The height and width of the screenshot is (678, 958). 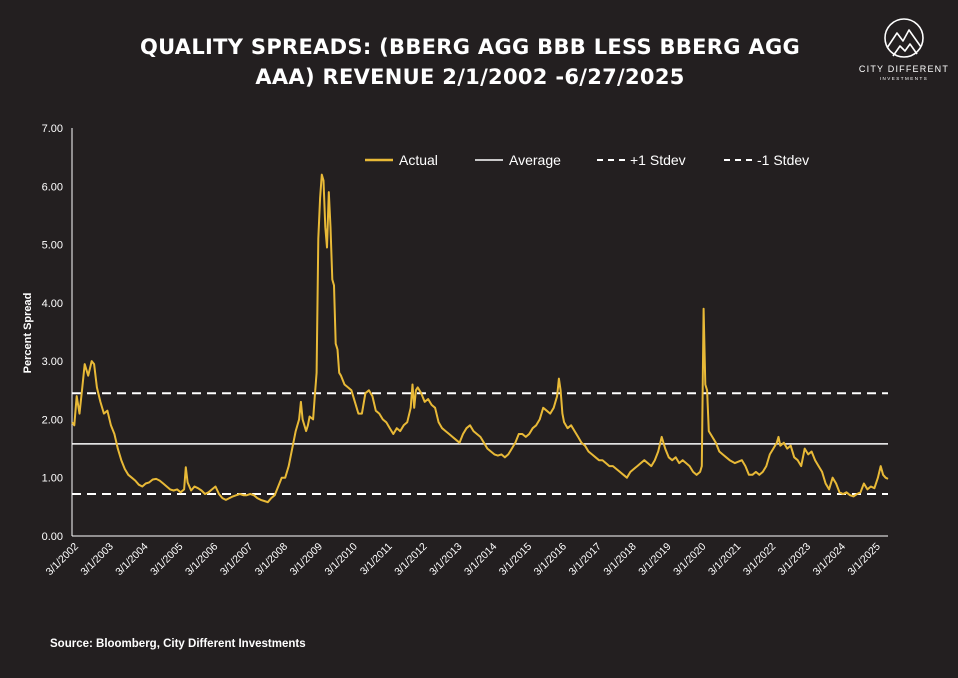 I want to click on x-tick-label: 3/1/2025, so click(x=863, y=559).